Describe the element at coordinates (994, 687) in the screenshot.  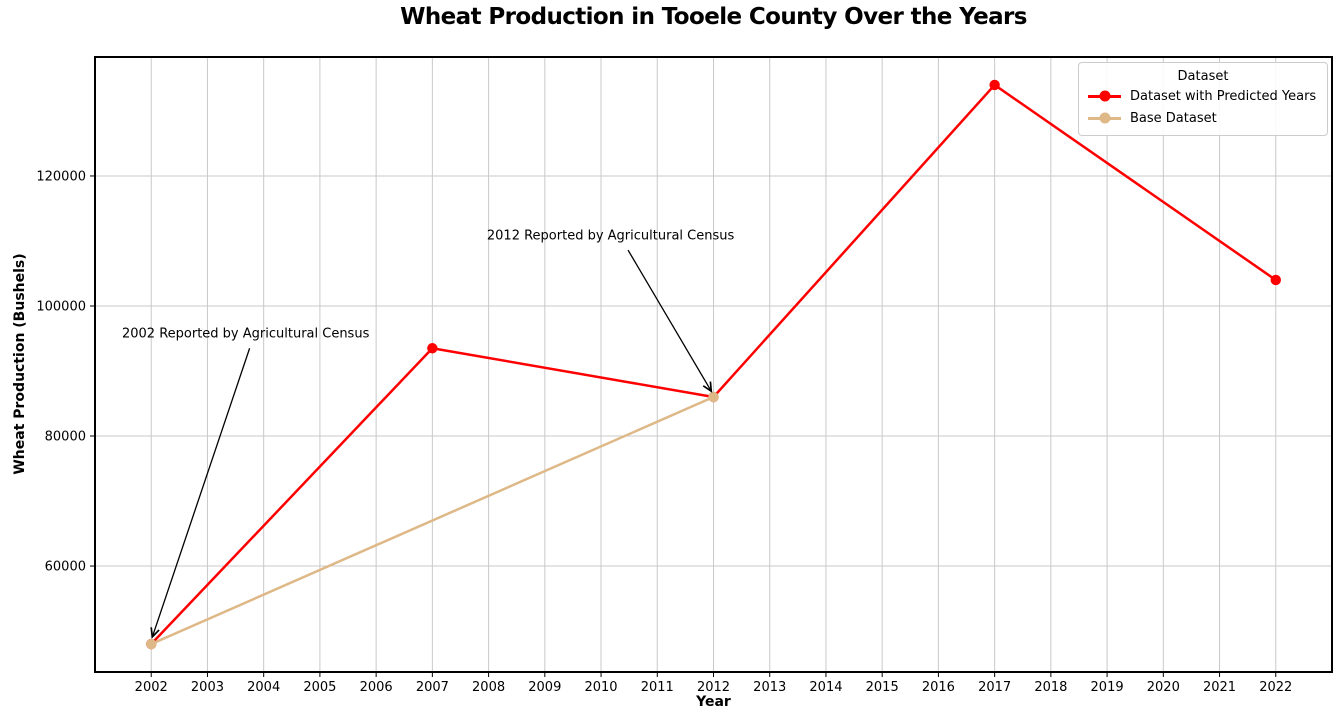
I see `x-tick-label: 2017` at that location.